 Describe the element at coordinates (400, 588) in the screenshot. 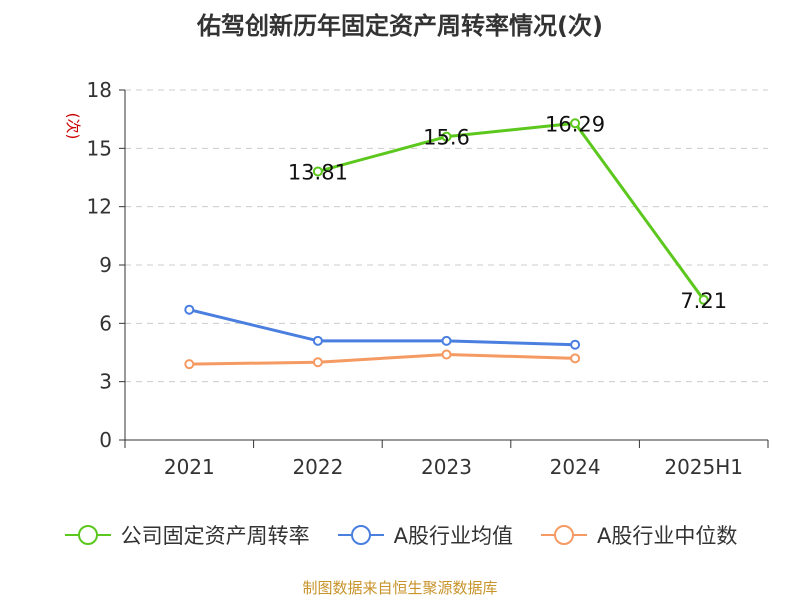

I see `data-source-note: 制图数据来自恒生聚源数据库` at that location.